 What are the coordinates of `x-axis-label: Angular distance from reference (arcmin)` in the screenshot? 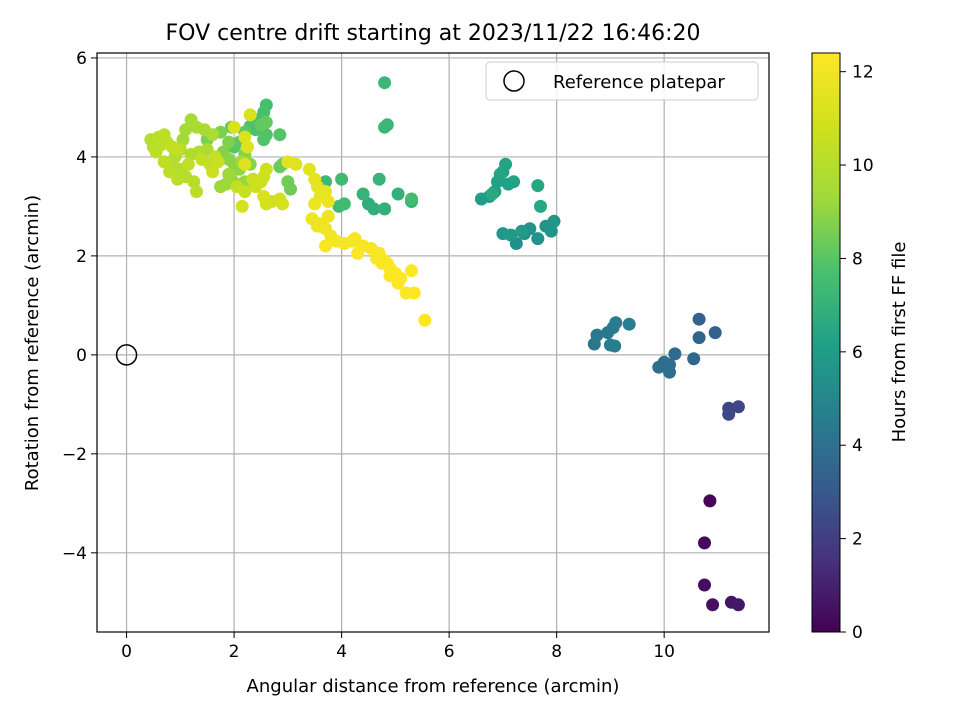 It's located at (433, 686).